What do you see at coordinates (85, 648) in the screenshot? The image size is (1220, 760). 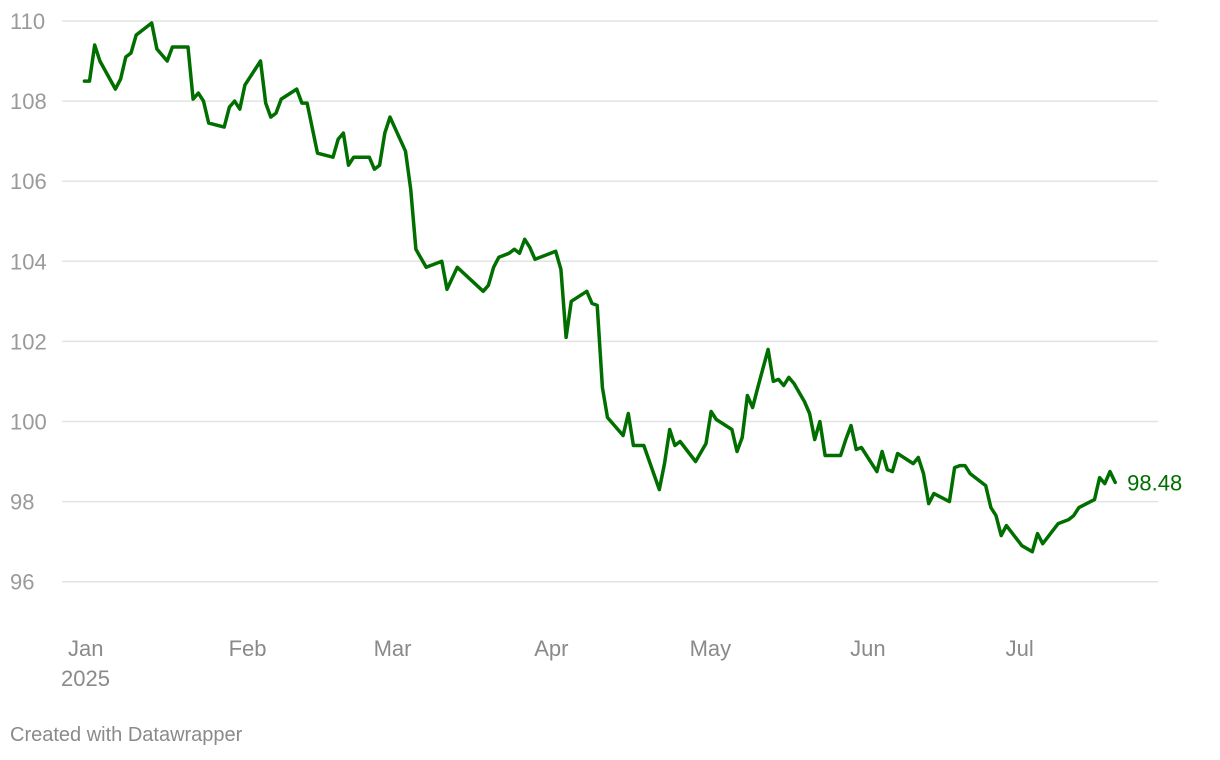 I see `x-tick-label: Jan` at bounding box center [85, 648].